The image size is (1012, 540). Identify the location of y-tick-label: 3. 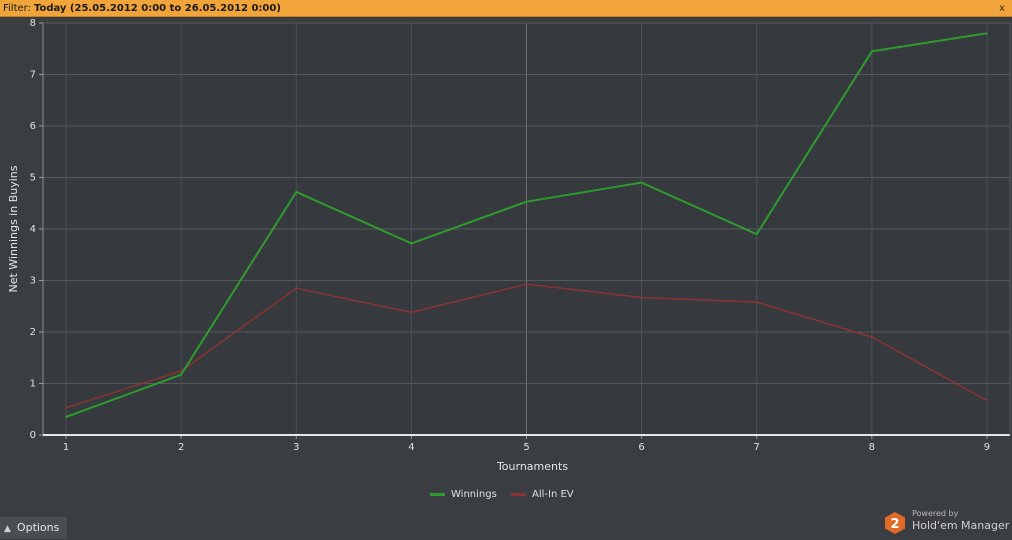
(33, 281).